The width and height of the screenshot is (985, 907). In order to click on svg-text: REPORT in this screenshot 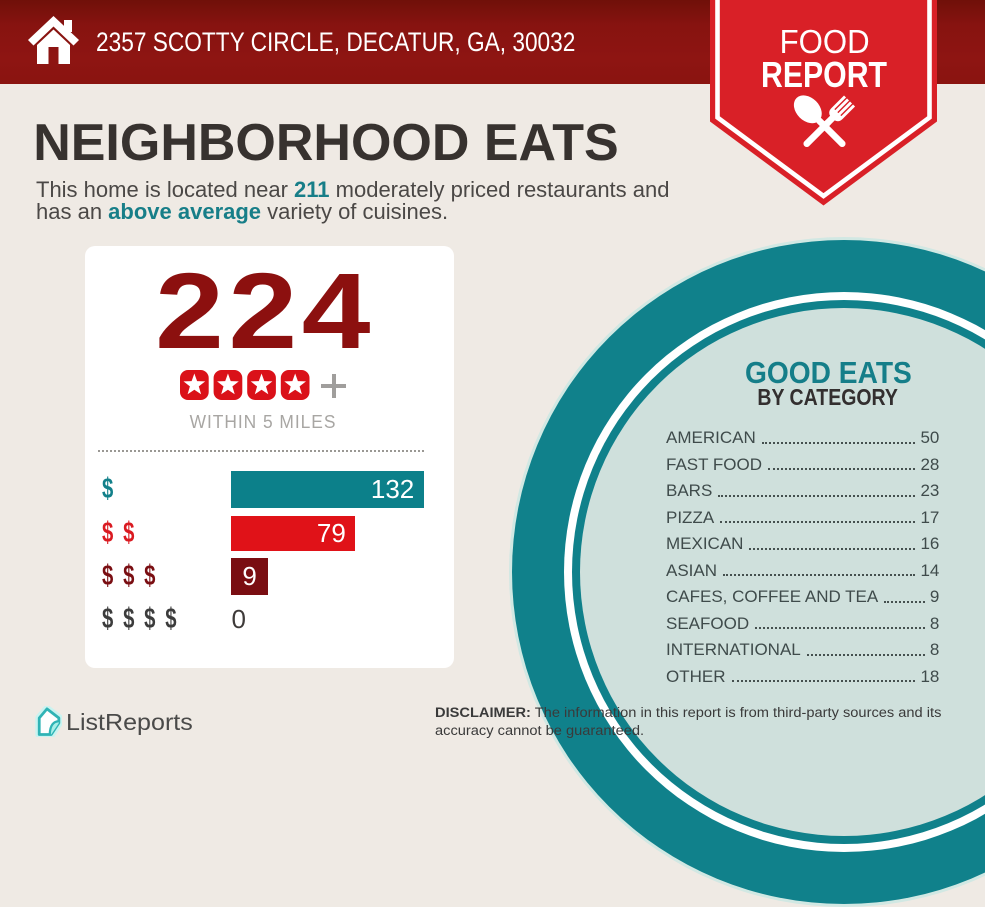, I will do `click(824, 74)`.